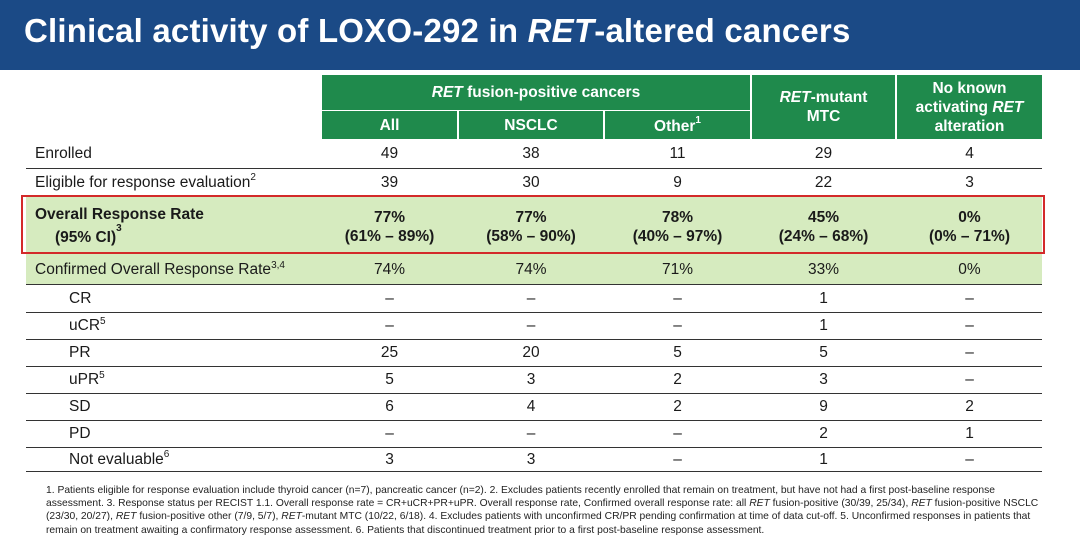  I want to click on row-cr: CR – – – 1 –, so click(534, 299).